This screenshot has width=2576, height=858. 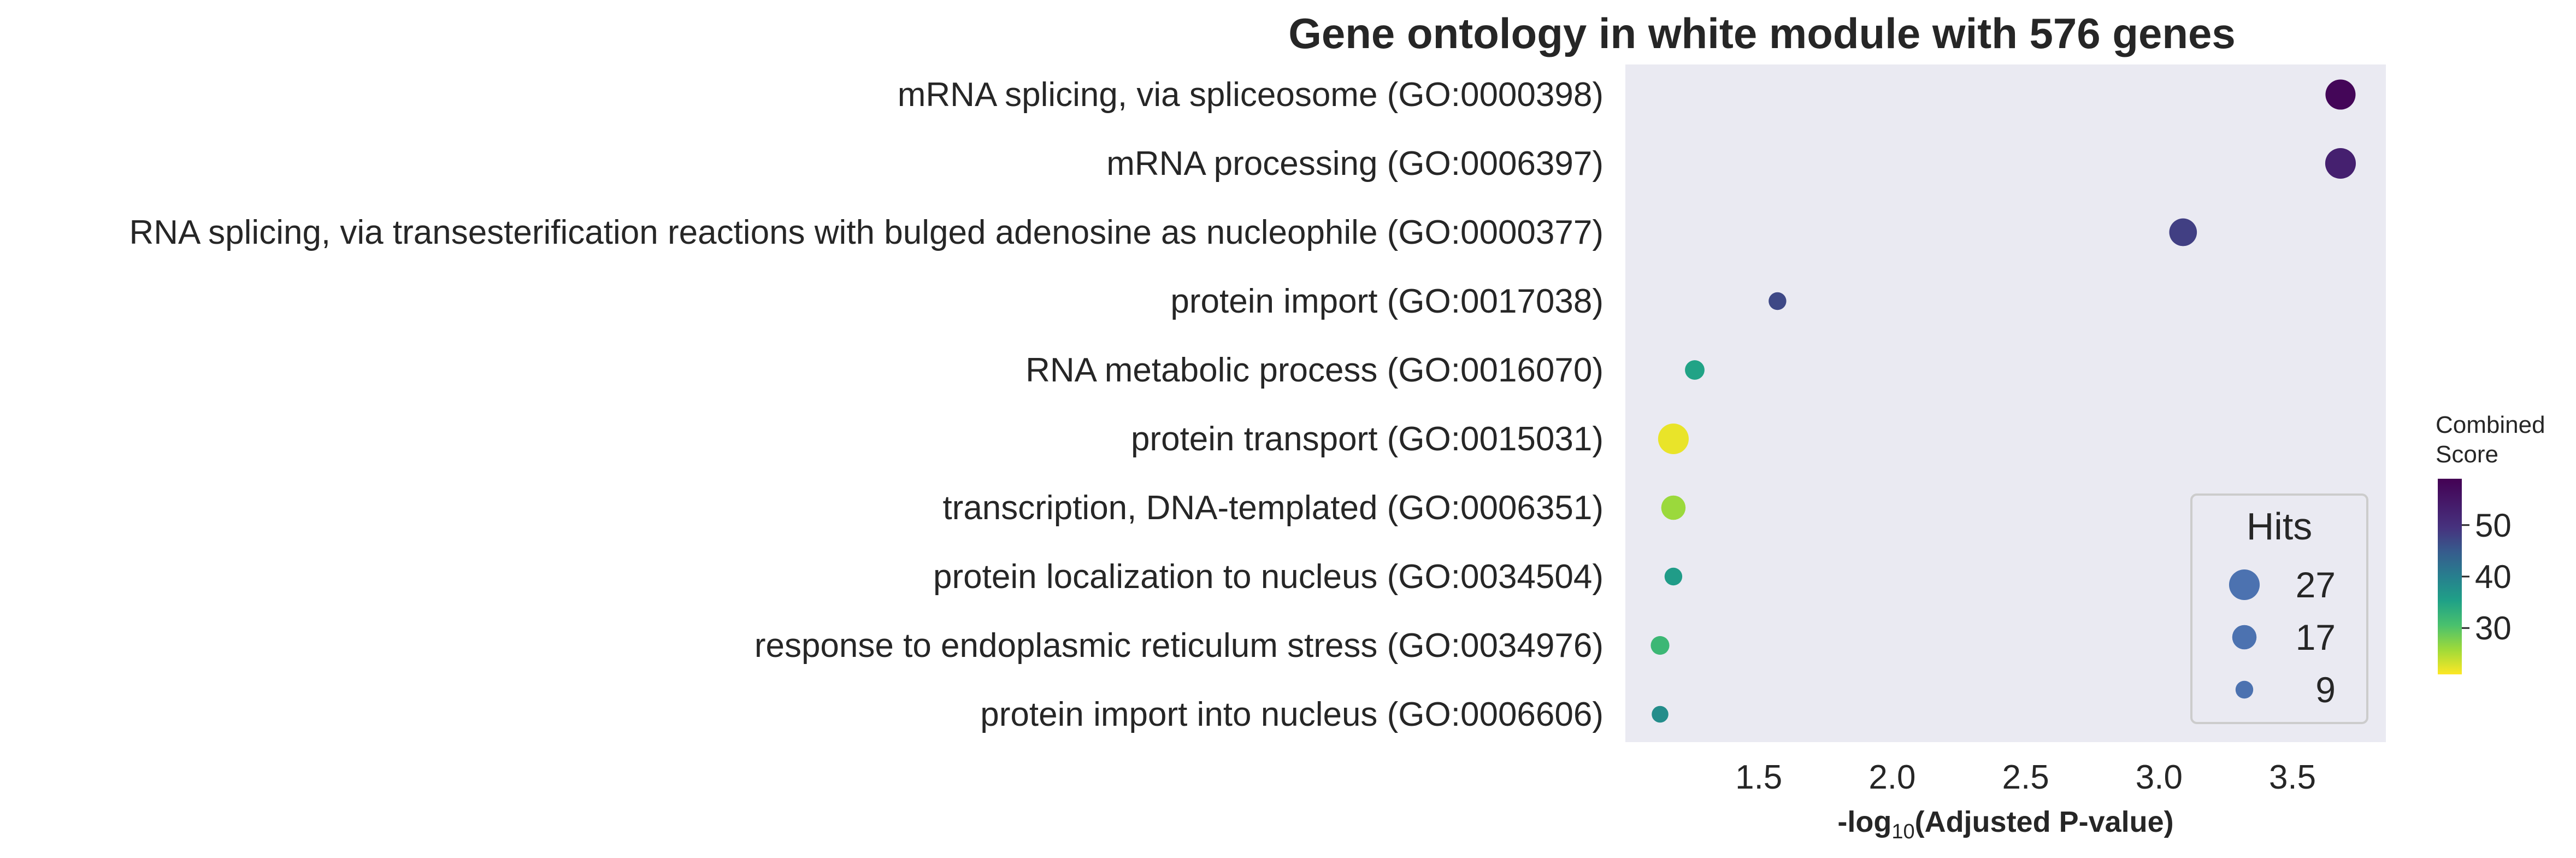 I want to click on colorbar-title-line2: Score, so click(x=2467, y=455).